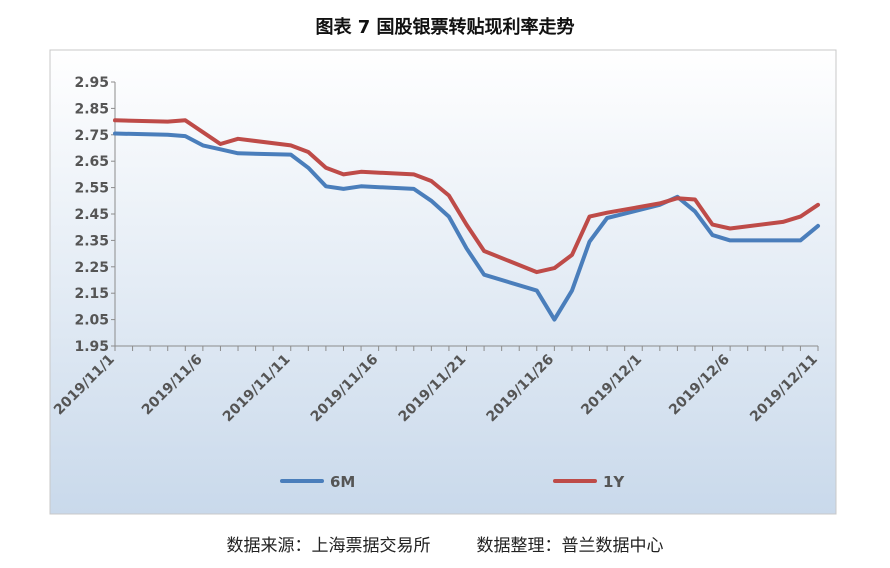  I want to click on y-tick-label: 2.95, so click(91, 83).